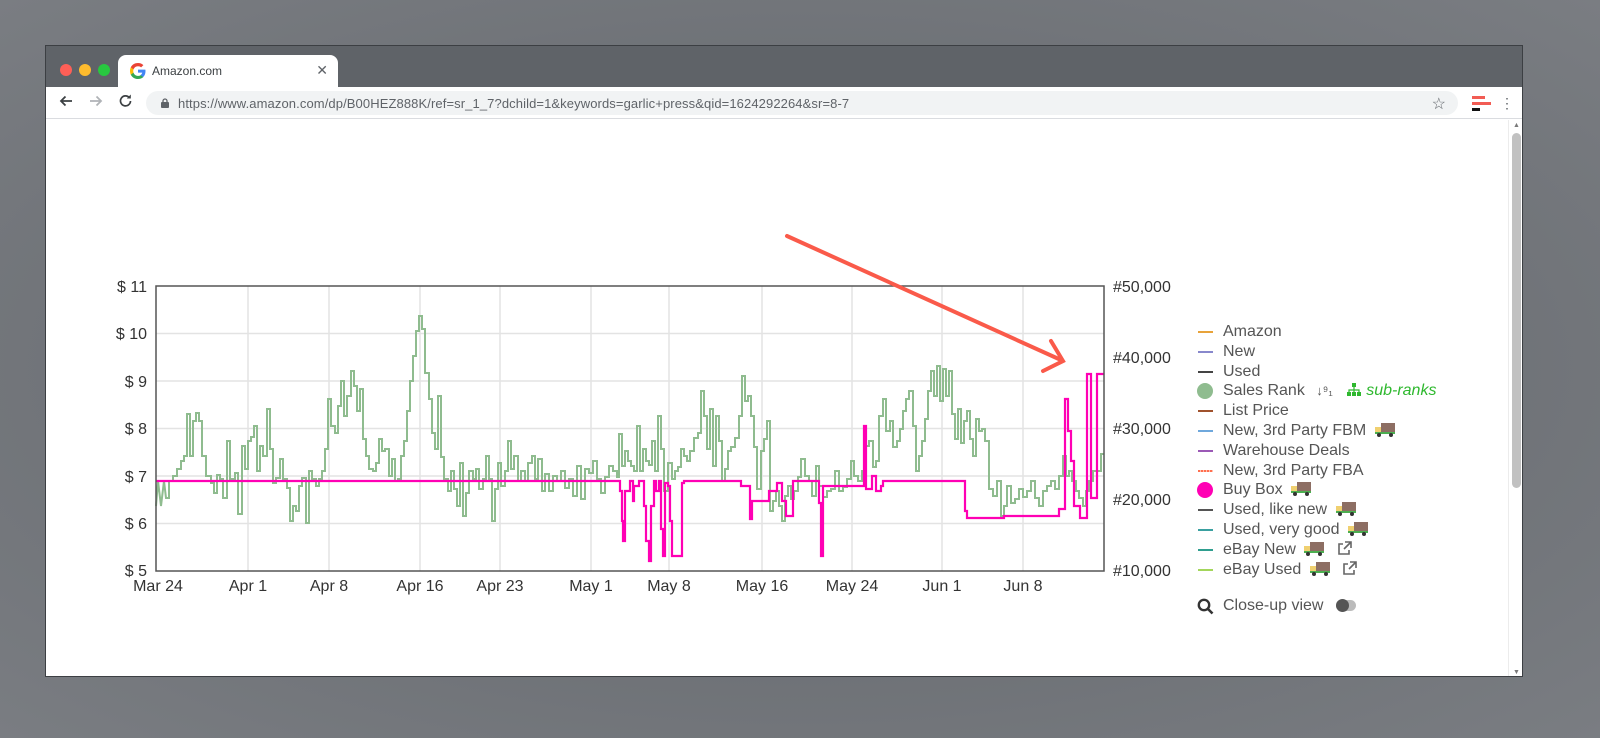 This screenshot has width=1600, height=738. Describe the element at coordinates (1391, 390) in the screenshot. I see `sub-ranks-link: sub-ranks` at that location.